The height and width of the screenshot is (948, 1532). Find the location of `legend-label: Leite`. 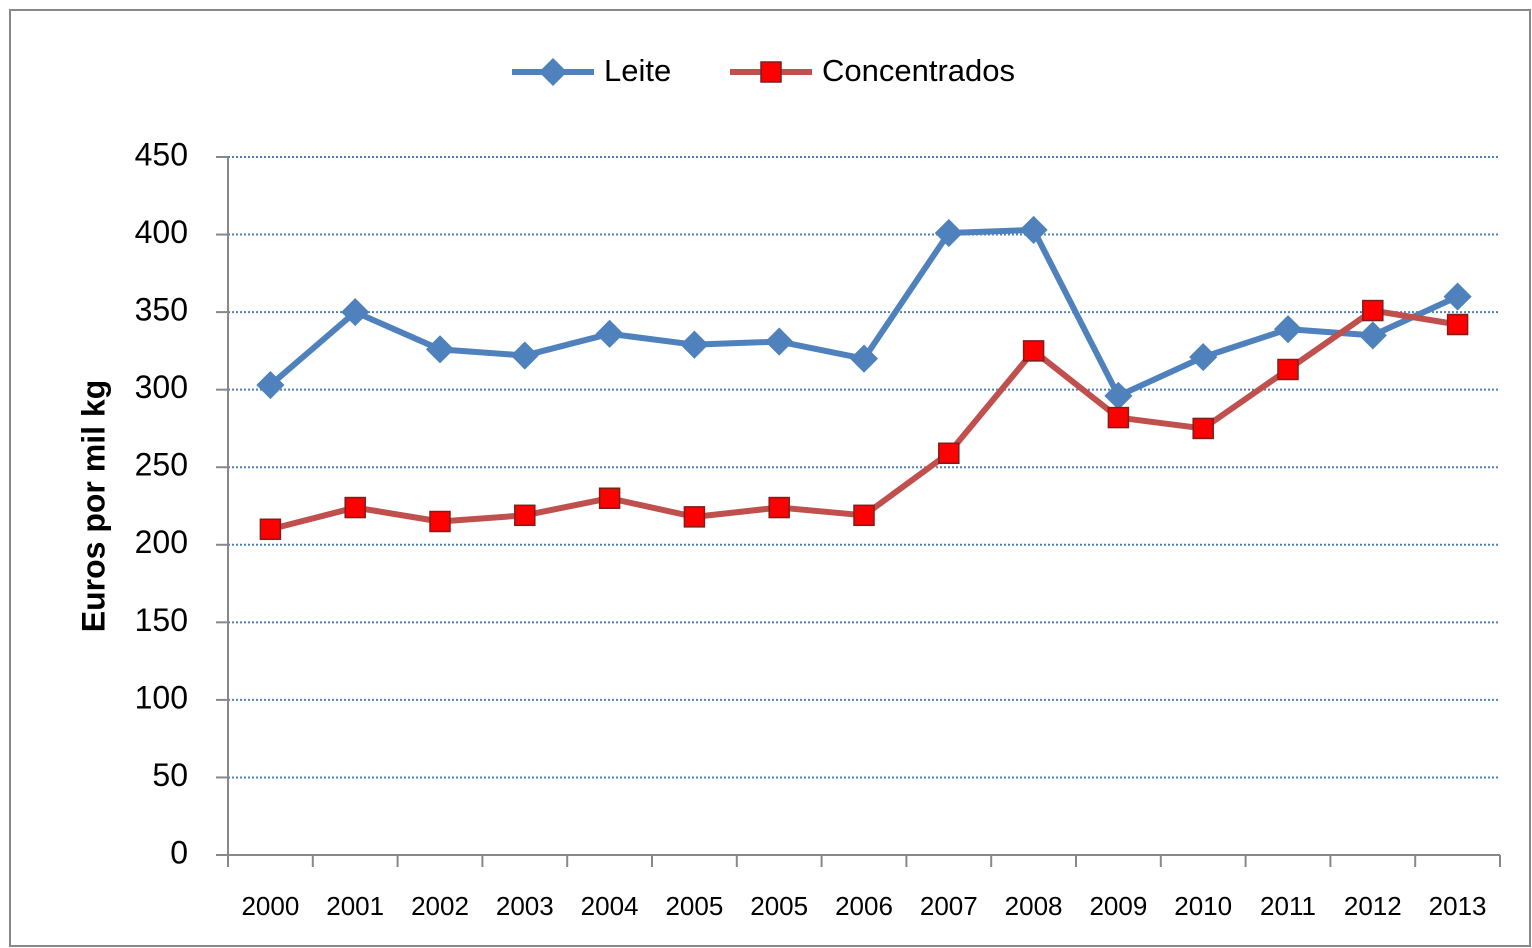

legend-label: Leite is located at coordinates (637, 70).